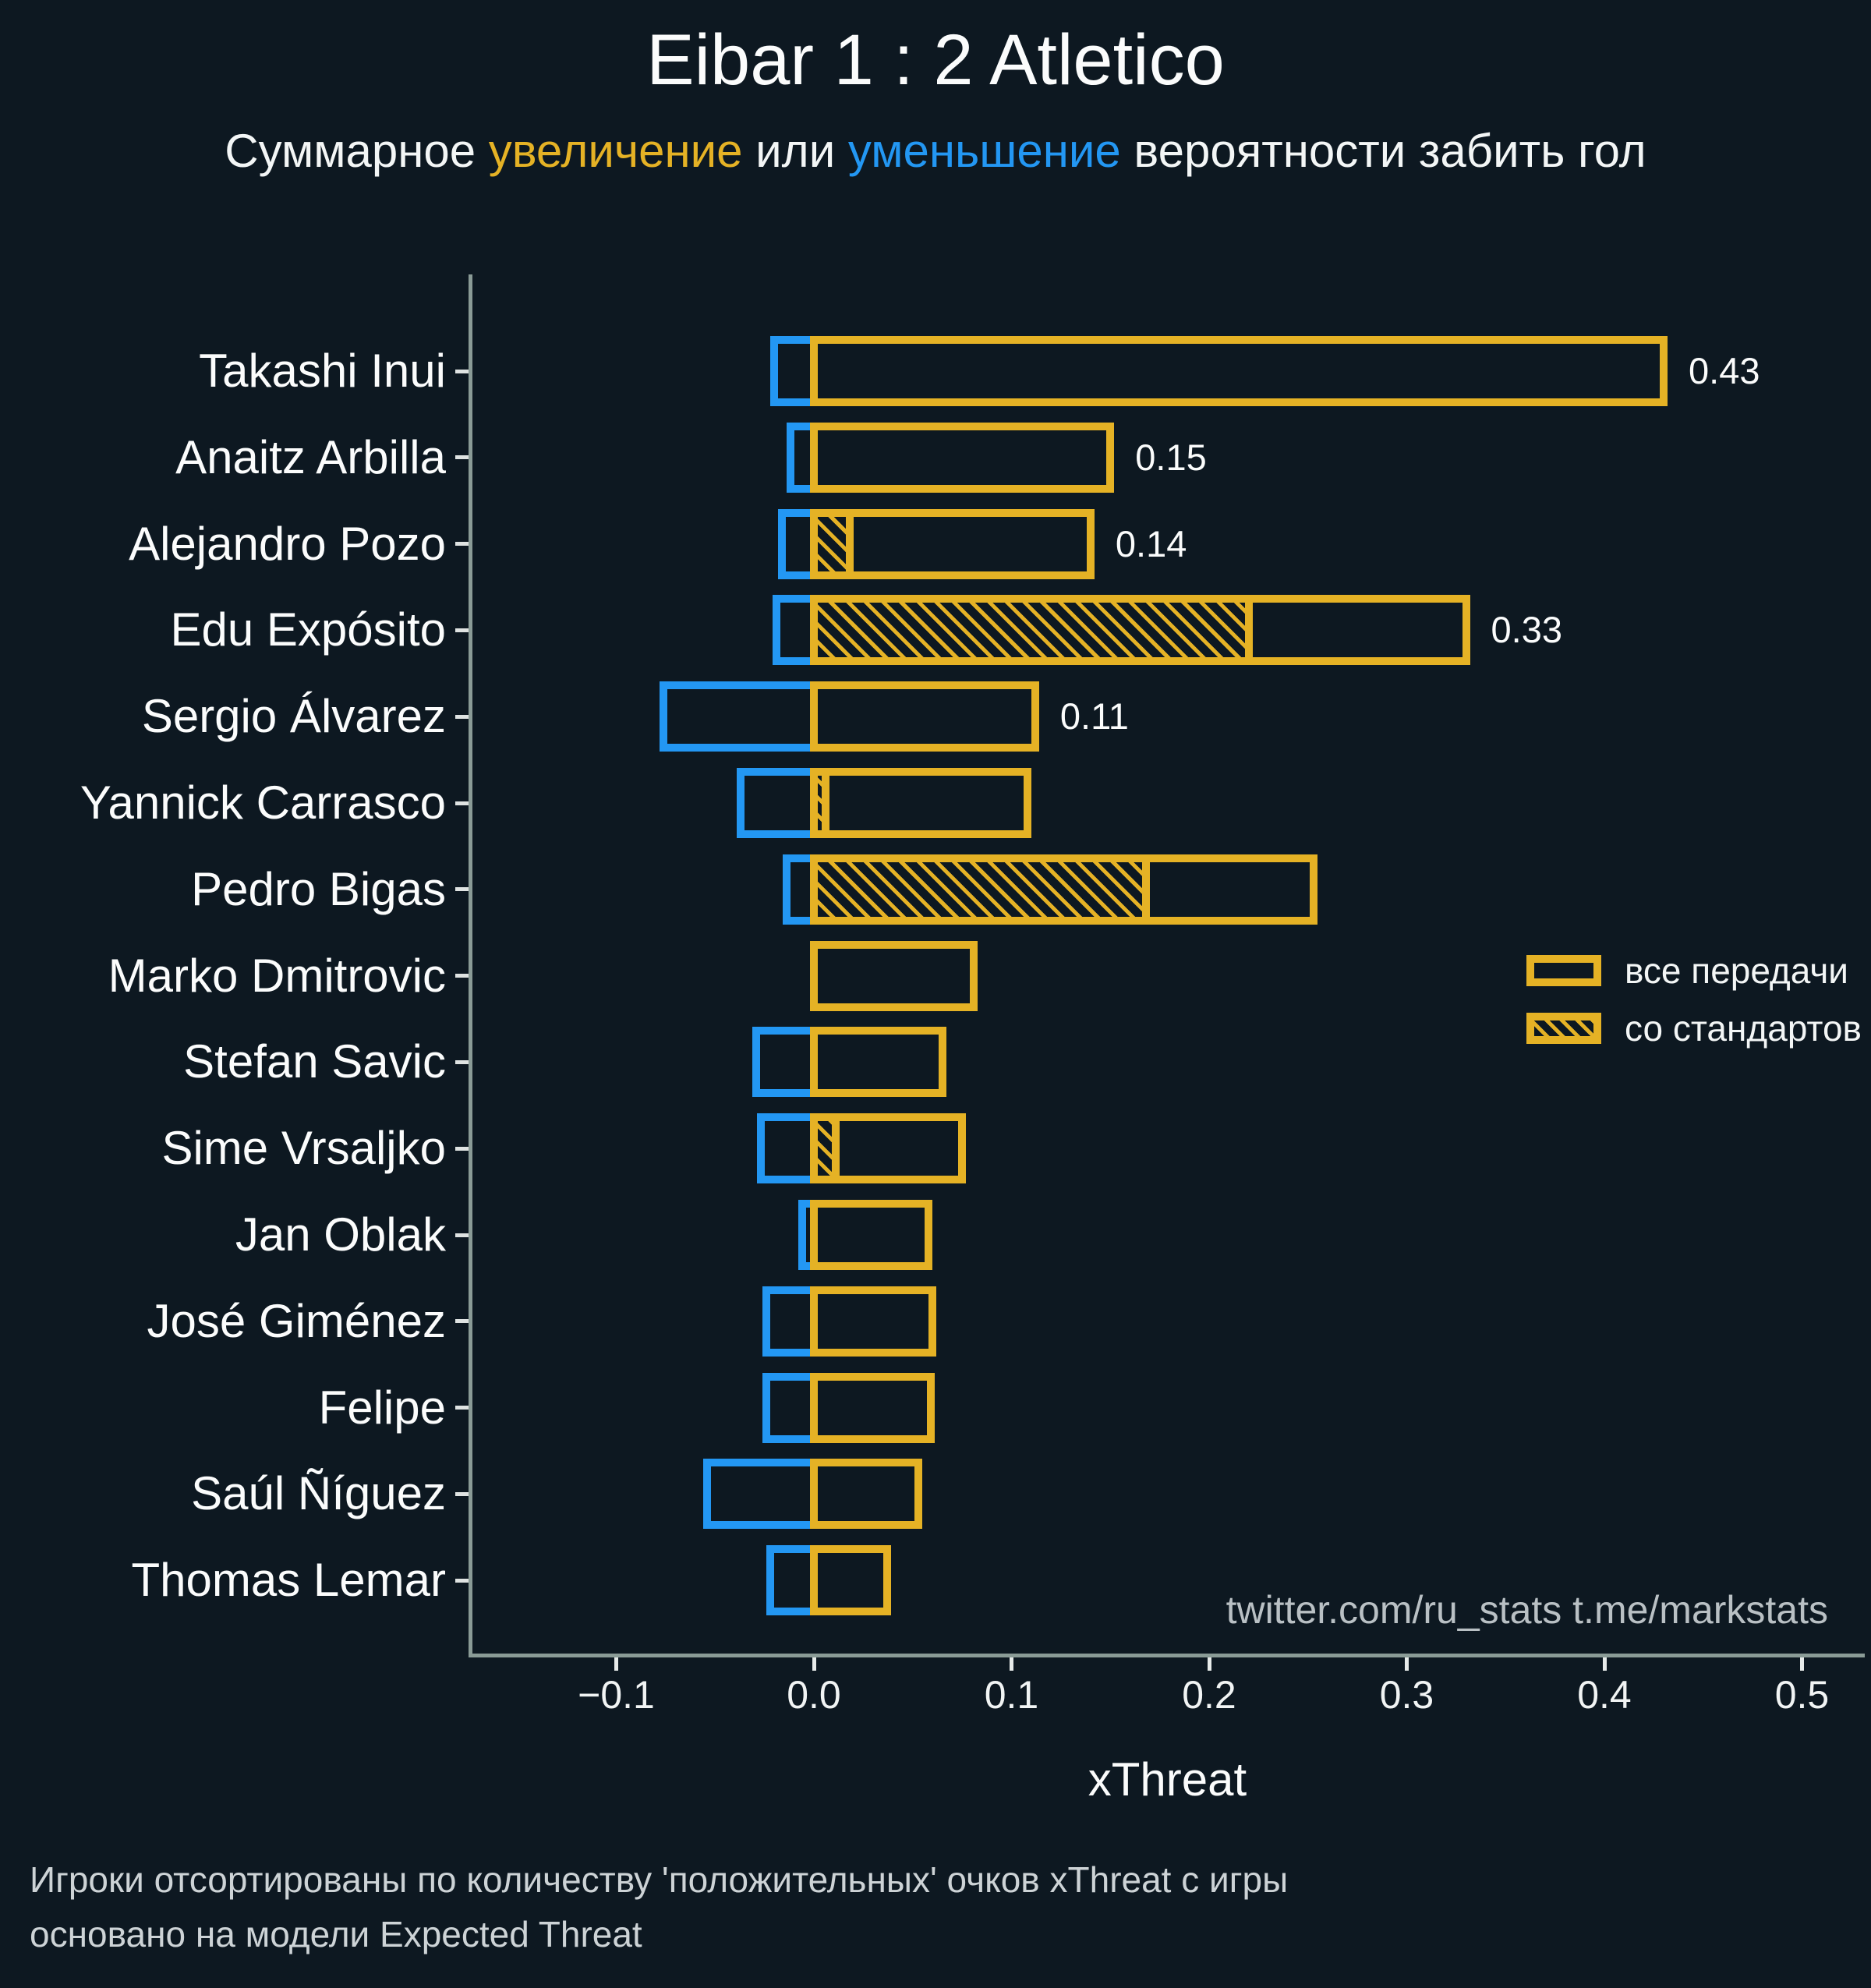 This screenshot has width=1871, height=1988. I want to click on player-label: Jan Oblak, so click(340, 1234).